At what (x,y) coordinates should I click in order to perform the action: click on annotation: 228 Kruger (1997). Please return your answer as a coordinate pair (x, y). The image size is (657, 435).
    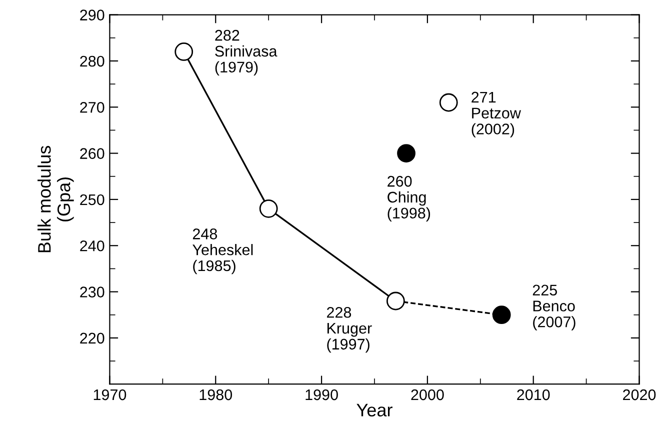
    Looking at the image, I should click on (349, 329).